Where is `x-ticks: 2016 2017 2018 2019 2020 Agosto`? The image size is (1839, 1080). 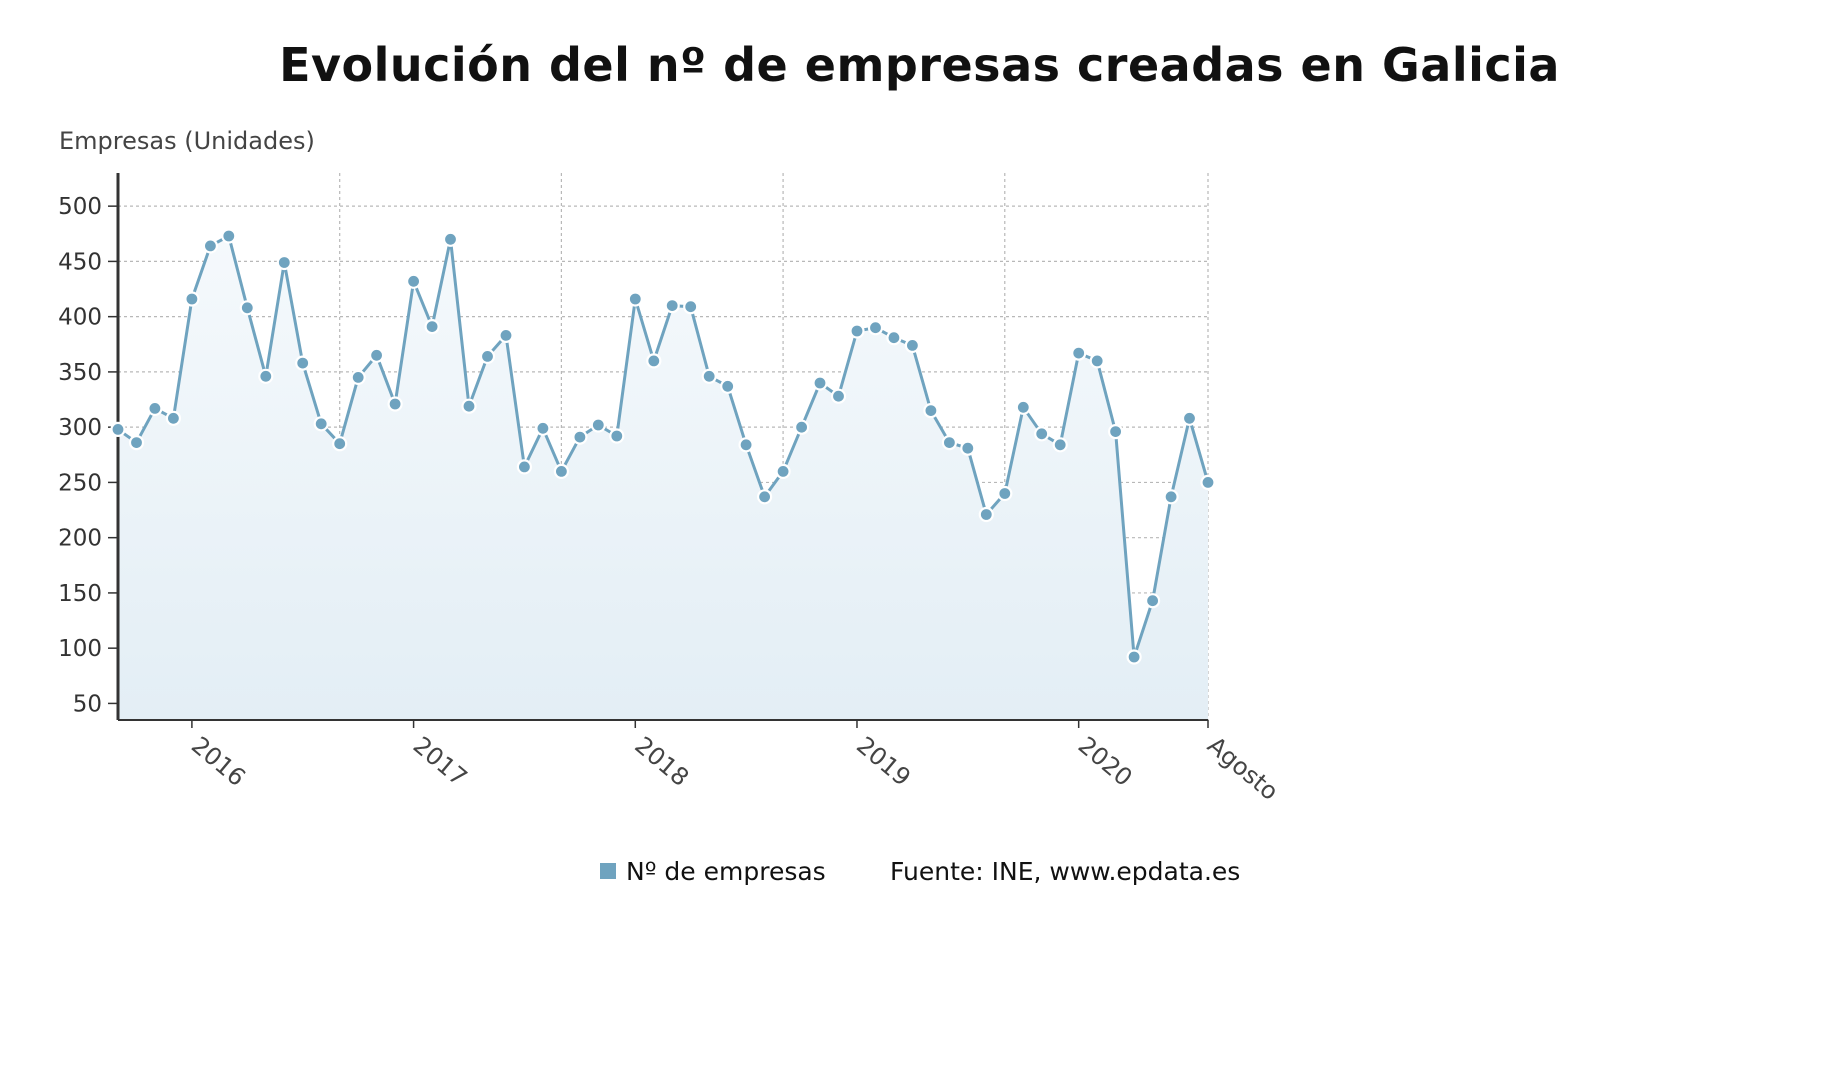 x-ticks: 2016 2017 2018 2019 2020 Agosto is located at coordinates (735, 763).